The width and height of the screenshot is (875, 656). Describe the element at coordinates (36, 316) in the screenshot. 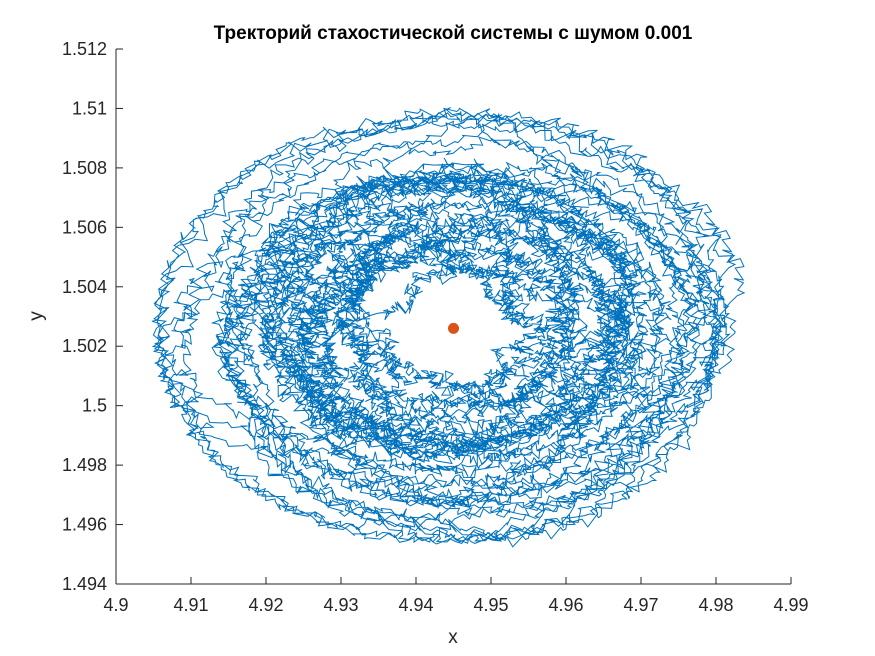

I see `y-axis-label: y` at that location.